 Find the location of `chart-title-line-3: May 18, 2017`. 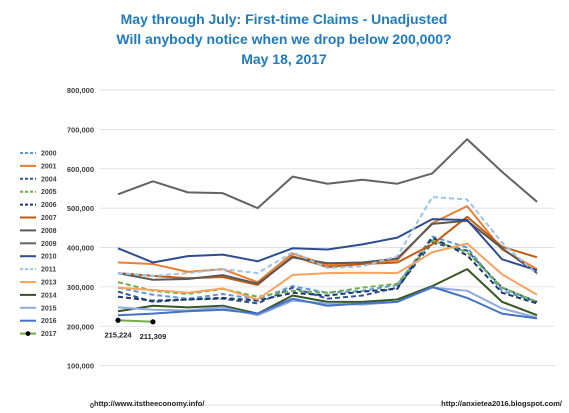

chart-title-line-3: May 18, 2017 is located at coordinates (284, 59).